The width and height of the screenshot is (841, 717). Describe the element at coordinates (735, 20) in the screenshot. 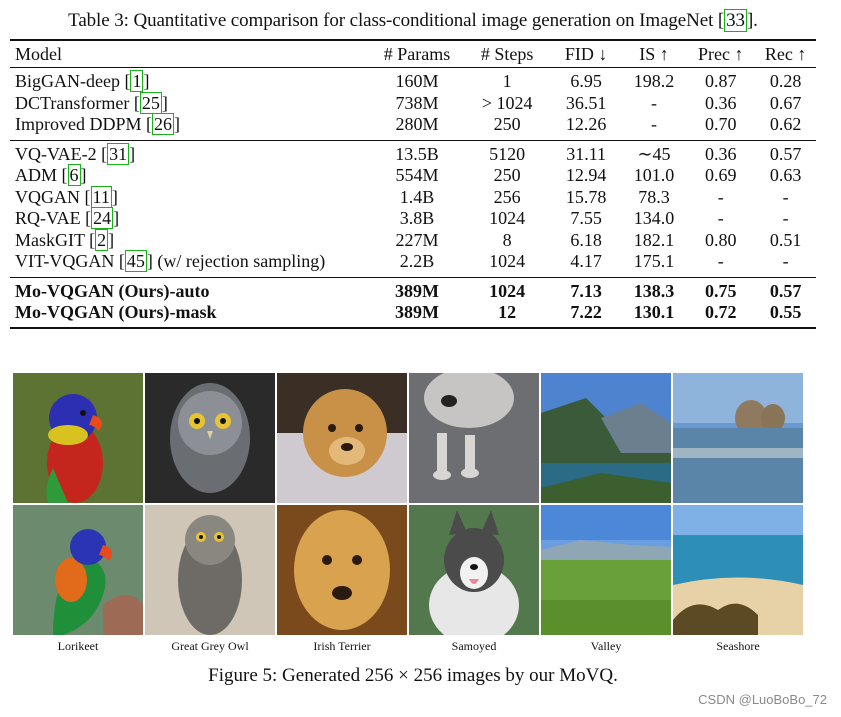

I see `citation-link: 33` at that location.